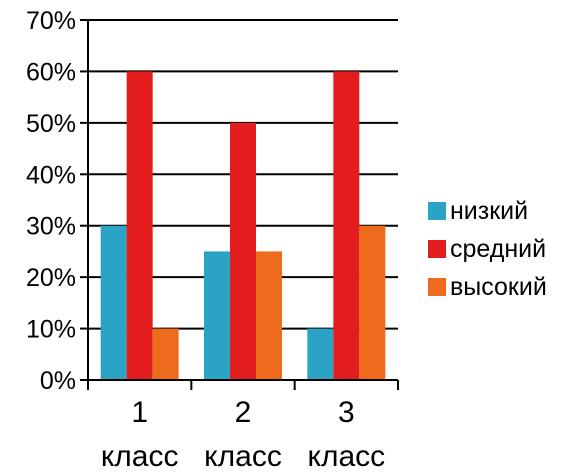  I want to click on y-tick-label: 0%, so click(58, 381).